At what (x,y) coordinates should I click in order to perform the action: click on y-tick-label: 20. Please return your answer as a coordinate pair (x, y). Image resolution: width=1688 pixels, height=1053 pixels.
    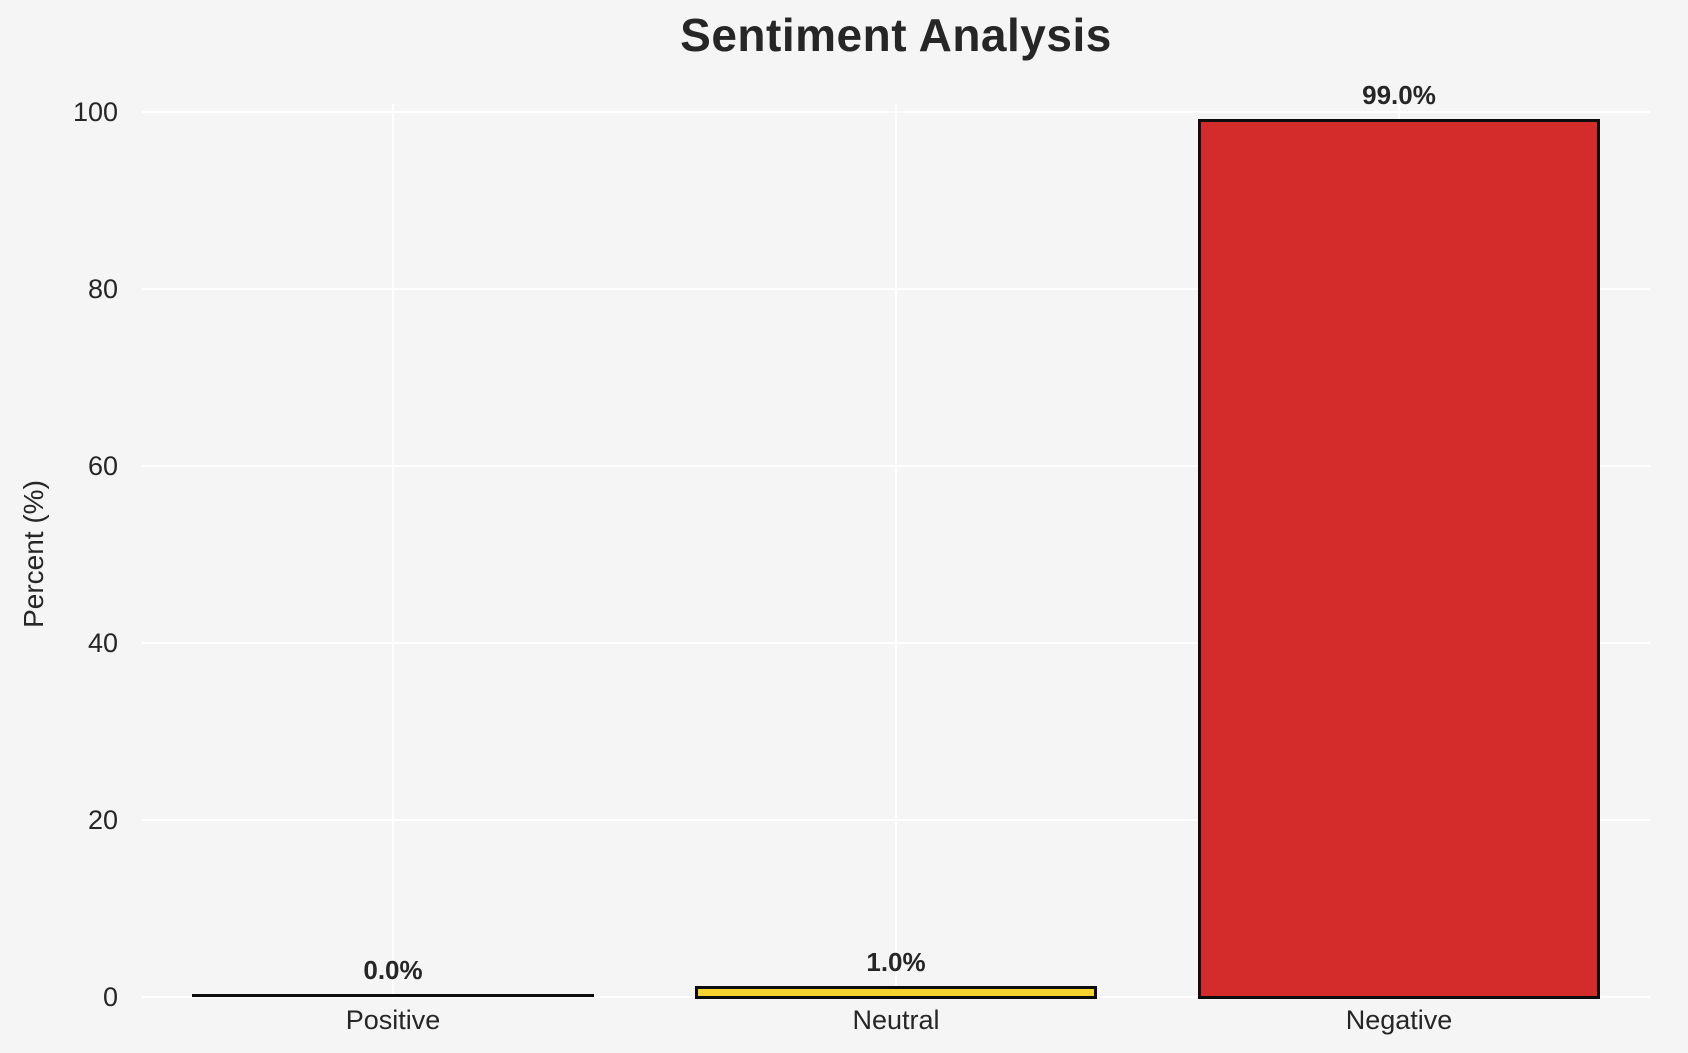
    Looking at the image, I should click on (102, 820).